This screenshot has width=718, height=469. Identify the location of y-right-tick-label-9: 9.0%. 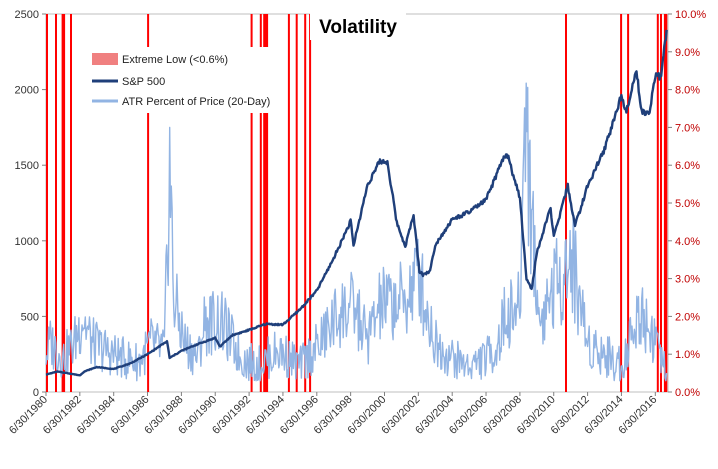
(687, 53).